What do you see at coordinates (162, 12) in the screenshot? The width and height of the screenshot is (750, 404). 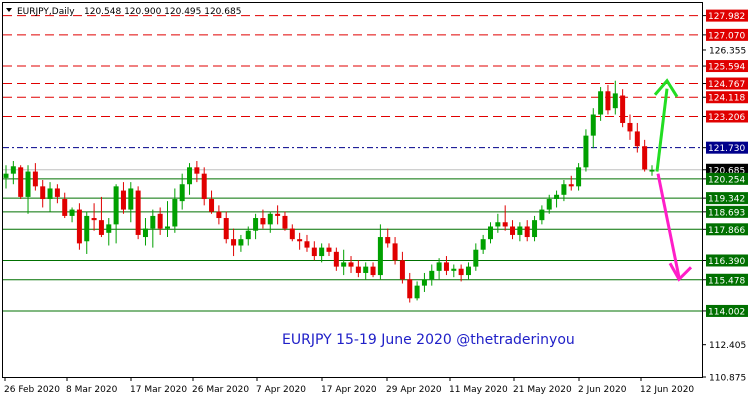 I see `ohlc-label: 120.548 120.900 120.495 120.685` at bounding box center [162, 12].